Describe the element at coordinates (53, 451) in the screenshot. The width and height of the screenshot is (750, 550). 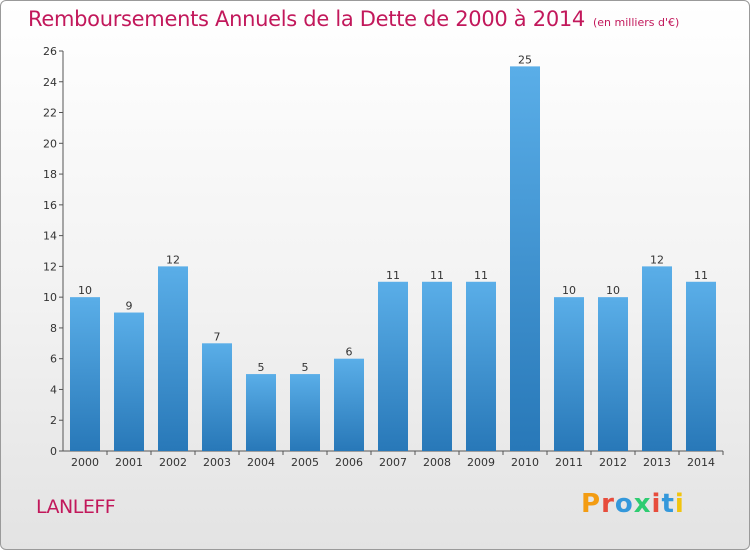
I see `y-tick-label: 0` at that location.